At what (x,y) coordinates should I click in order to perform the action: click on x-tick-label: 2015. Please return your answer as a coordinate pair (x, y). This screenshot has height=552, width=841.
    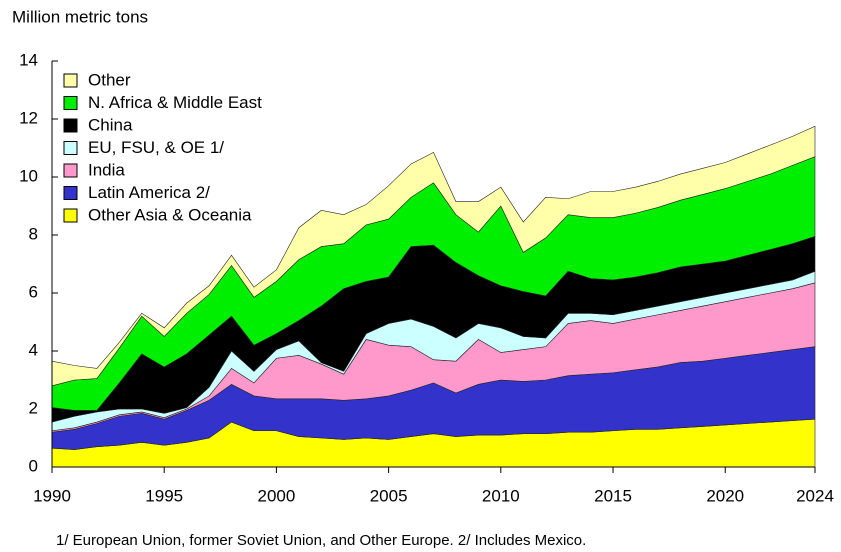
    Looking at the image, I should click on (613, 495).